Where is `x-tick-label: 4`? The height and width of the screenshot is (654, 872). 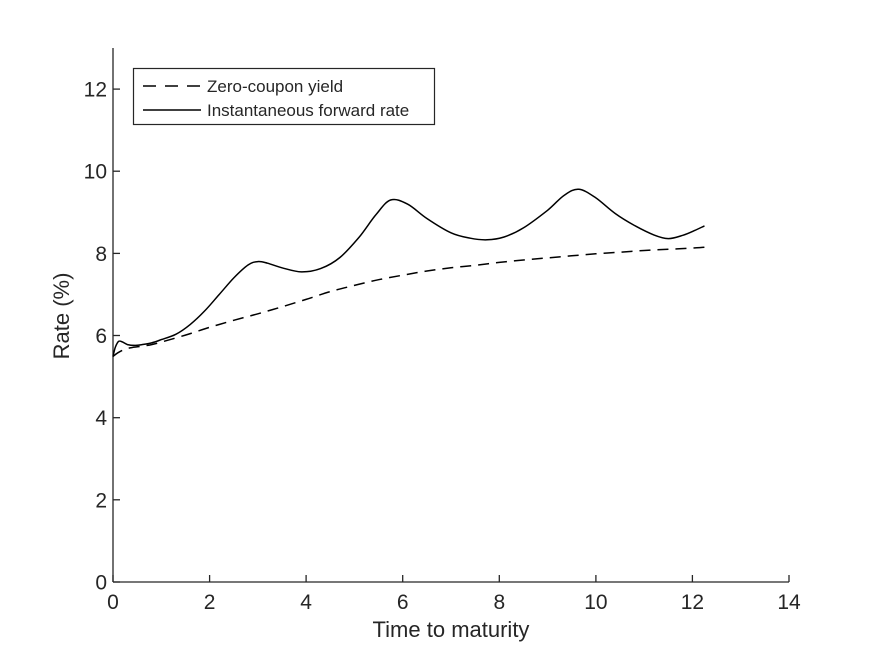
x-tick-label: 4 is located at coordinates (306, 602).